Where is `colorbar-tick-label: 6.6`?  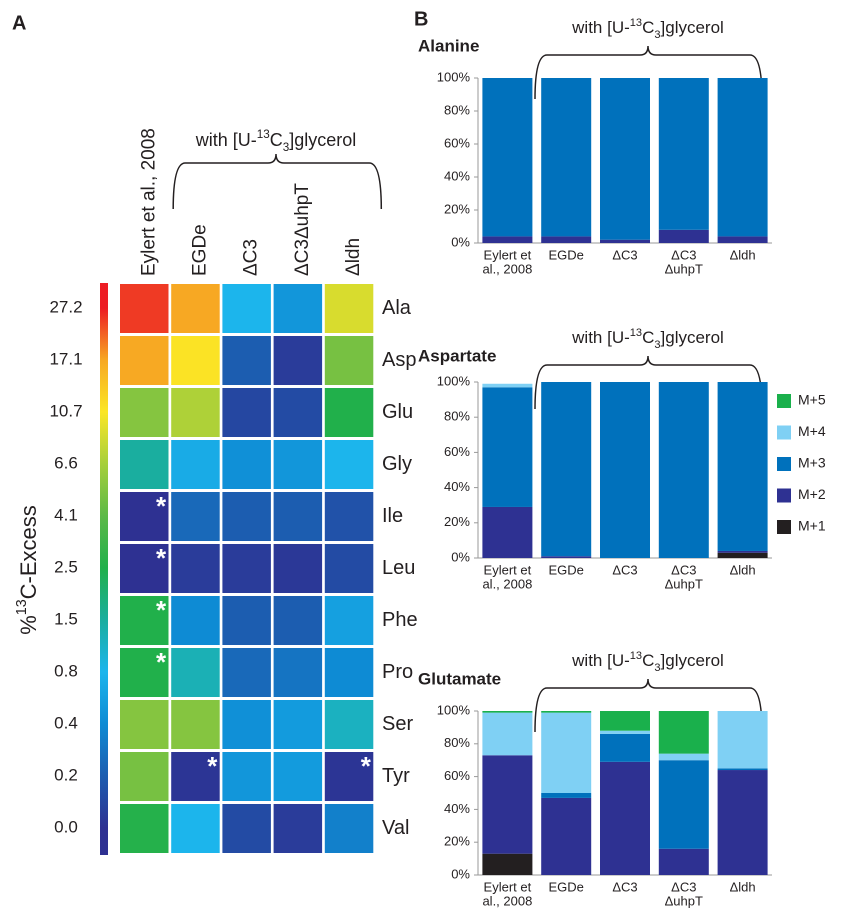
colorbar-tick-label: 6.6 is located at coordinates (66, 462).